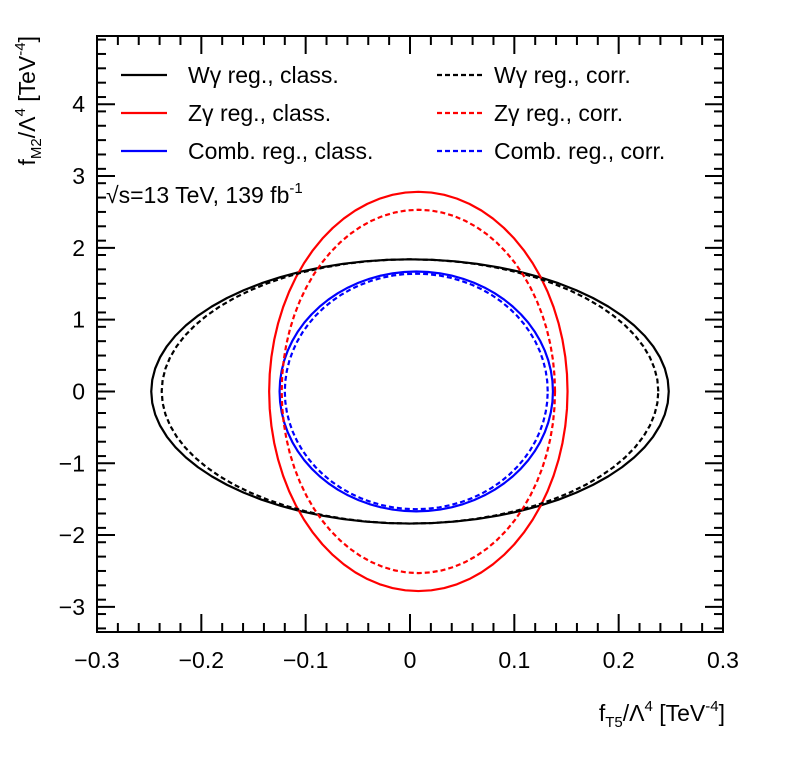  Describe the element at coordinates (562, 75) in the screenshot. I see `legend-label-3: Wγ reg., corr.` at that location.